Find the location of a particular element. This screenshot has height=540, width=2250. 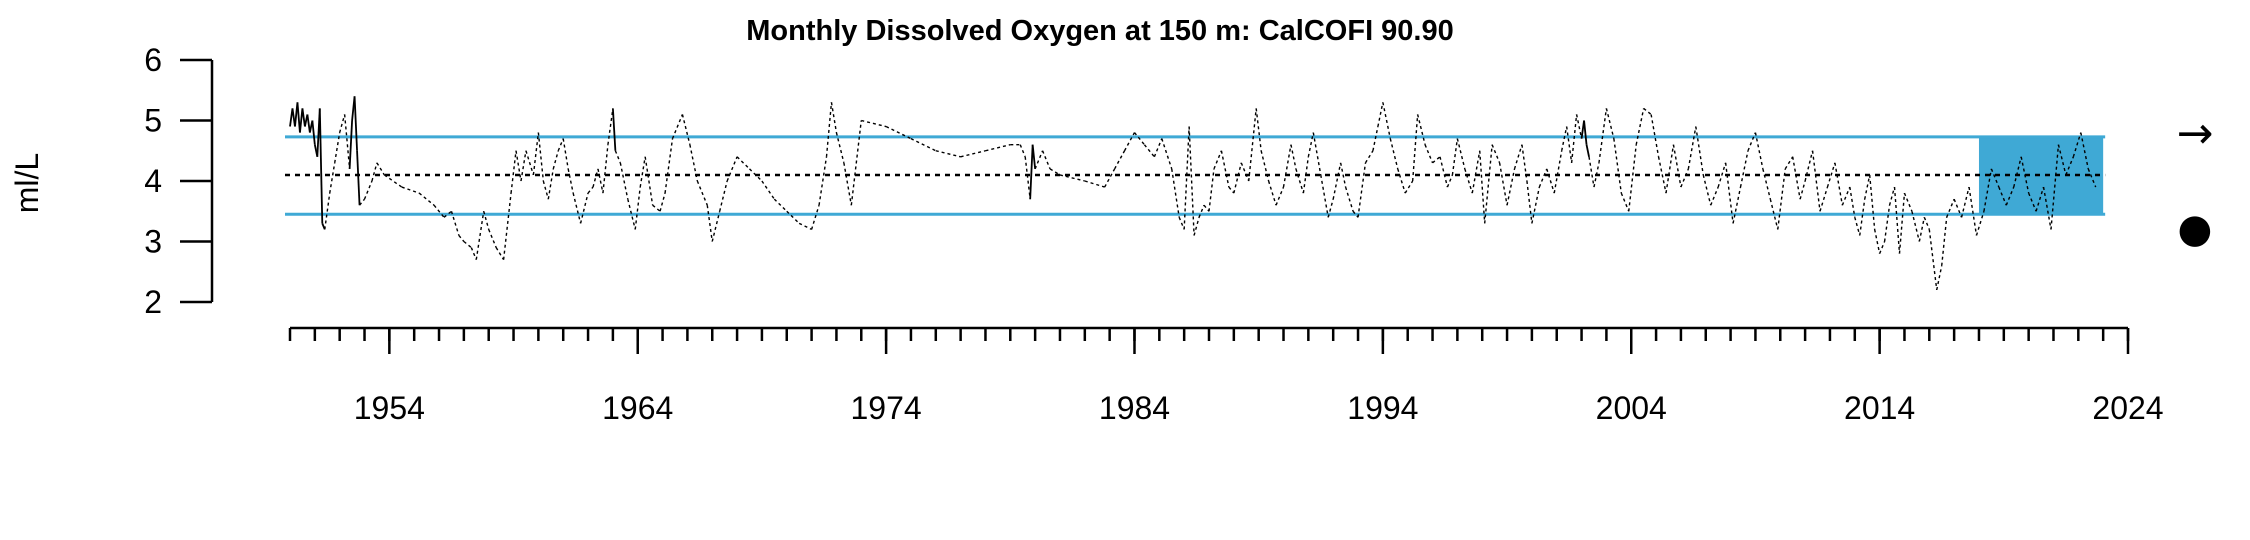

x-tick-label: 1994 is located at coordinates (1382, 408).